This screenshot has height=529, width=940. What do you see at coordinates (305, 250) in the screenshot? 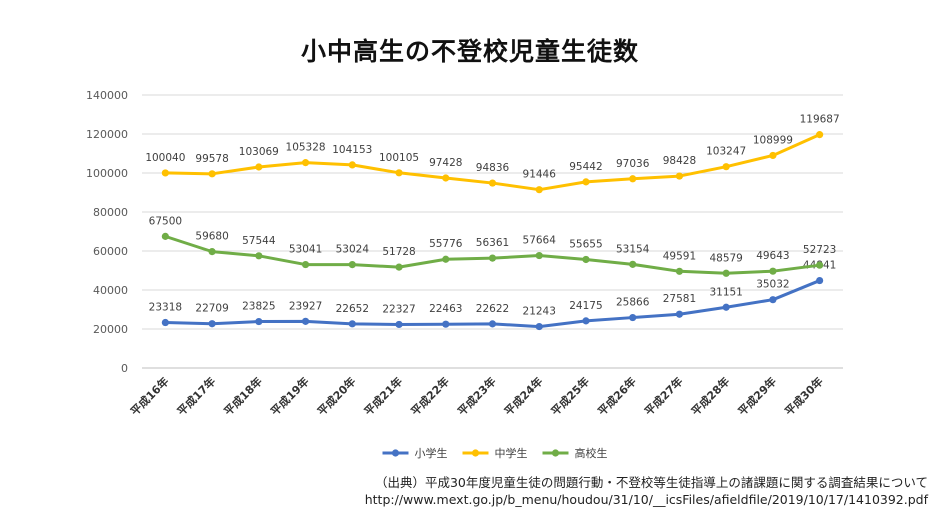
I see `data-label: 53041` at bounding box center [305, 250].